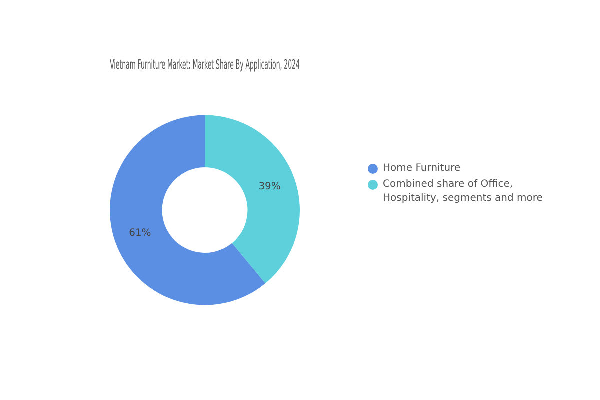 The height and width of the screenshot is (400, 600). Describe the element at coordinates (269, 187) in the screenshot. I see `data-label: 39%` at that location.